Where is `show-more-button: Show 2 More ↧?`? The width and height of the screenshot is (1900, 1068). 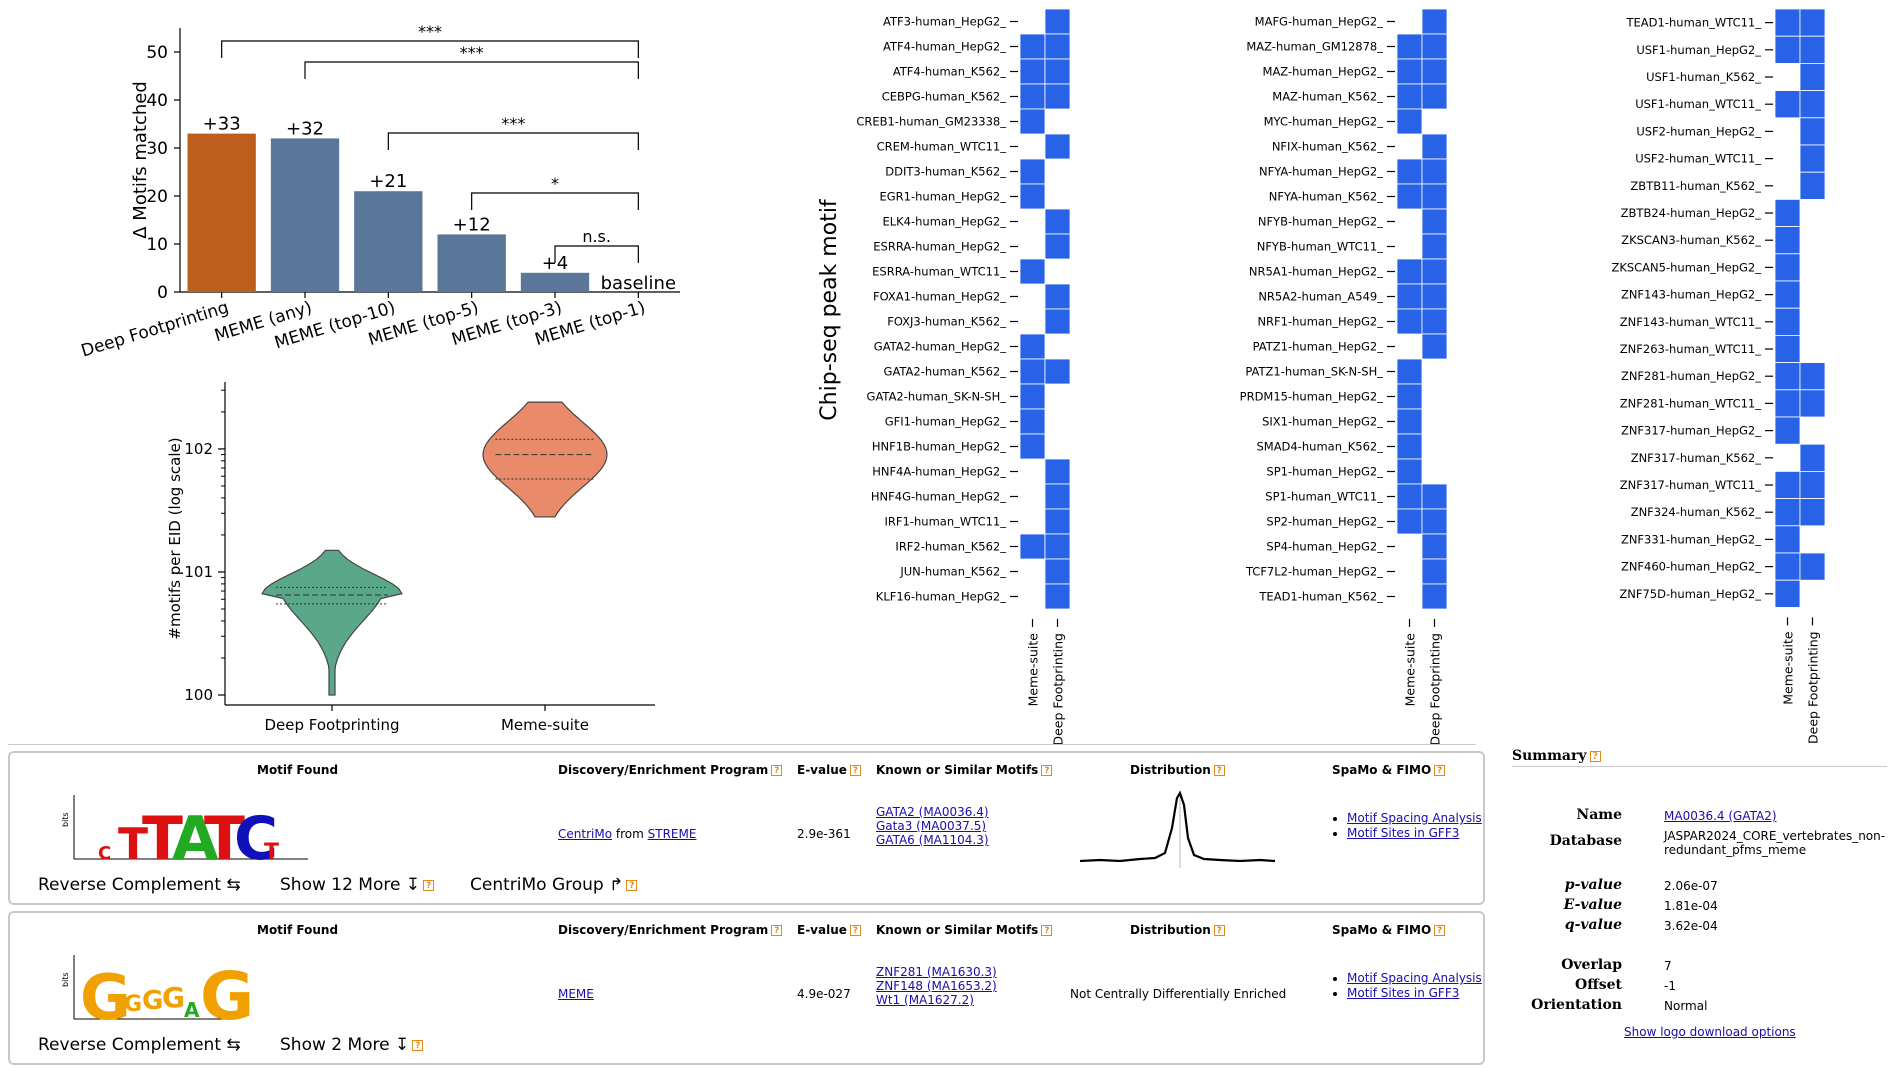 show-more-button: Show 2 More ↧? is located at coordinates (352, 1045).